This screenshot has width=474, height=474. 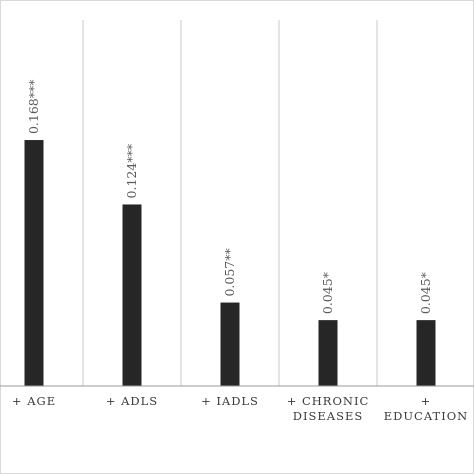 What do you see at coordinates (33, 106) in the screenshot?
I see `value-label-1: 0.168***` at bounding box center [33, 106].